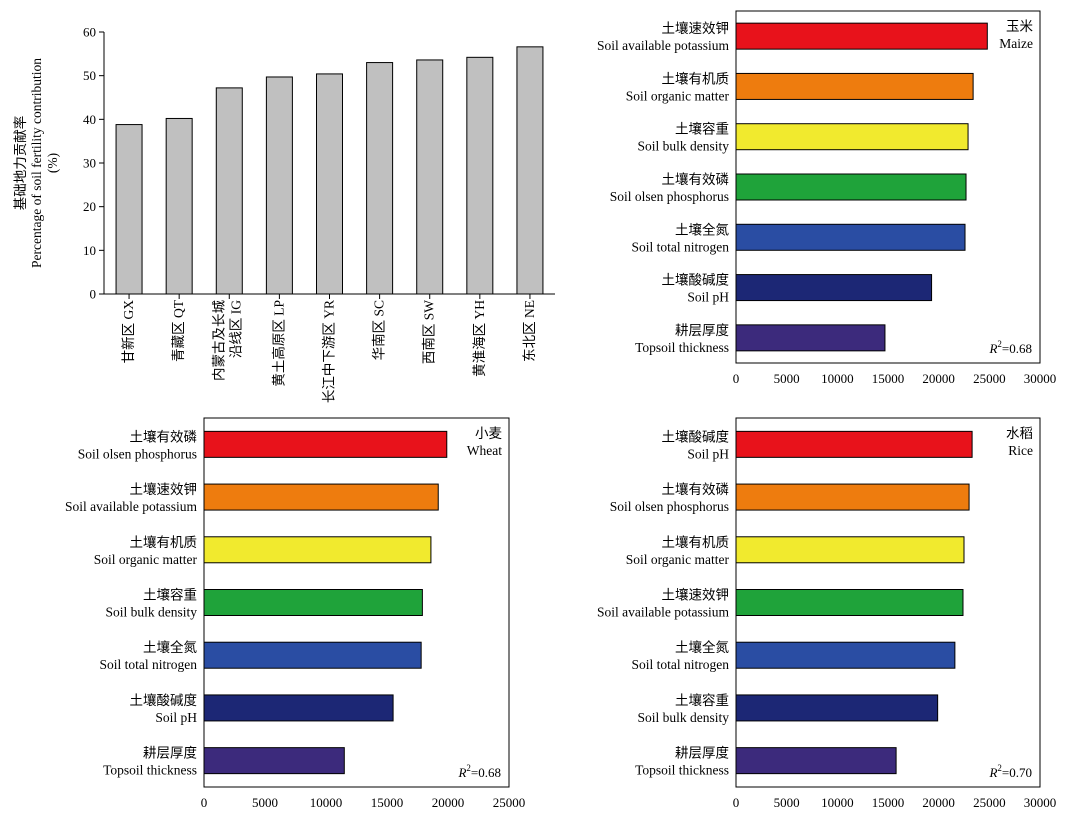 The image size is (1076, 833). What do you see at coordinates (1016, 43) in the screenshot?
I see `panel-title-en: Maize` at bounding box center [1016, 43].